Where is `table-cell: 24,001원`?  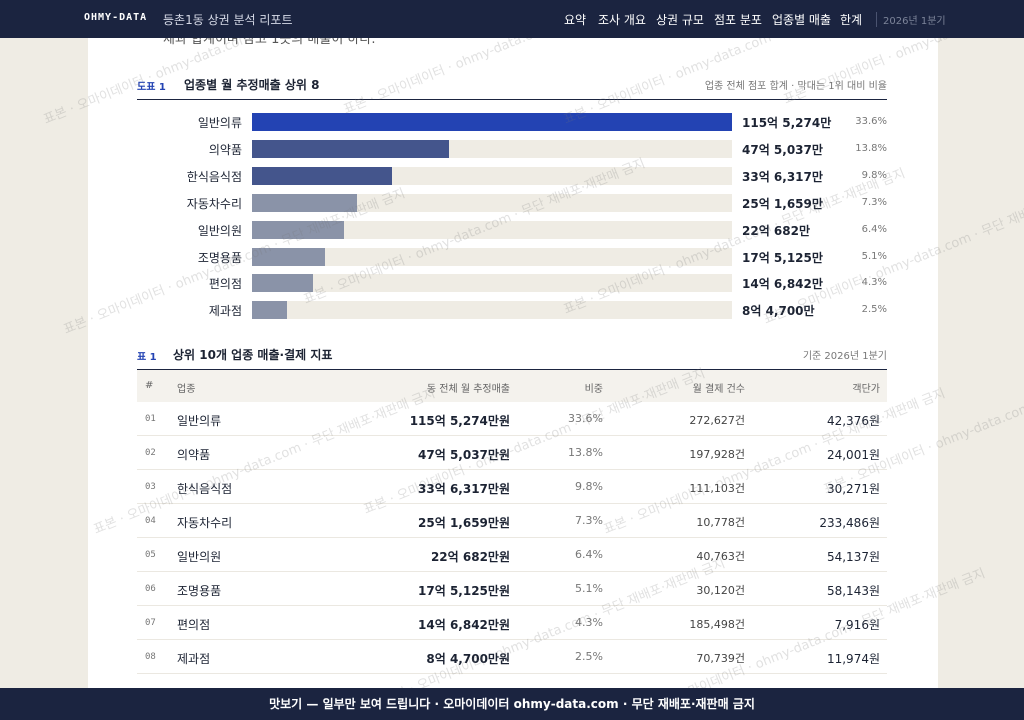
table-cell: 24,001원 is located at coordinates (853, 455).